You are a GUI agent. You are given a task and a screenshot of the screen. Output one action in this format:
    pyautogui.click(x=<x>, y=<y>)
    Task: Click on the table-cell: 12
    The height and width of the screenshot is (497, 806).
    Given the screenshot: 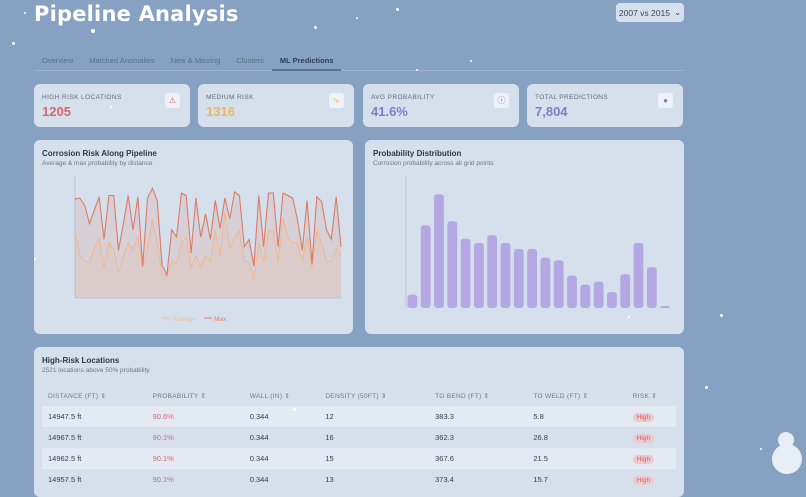 What is the action you would take?
    pyautogui.click(x=329, y=416)
    